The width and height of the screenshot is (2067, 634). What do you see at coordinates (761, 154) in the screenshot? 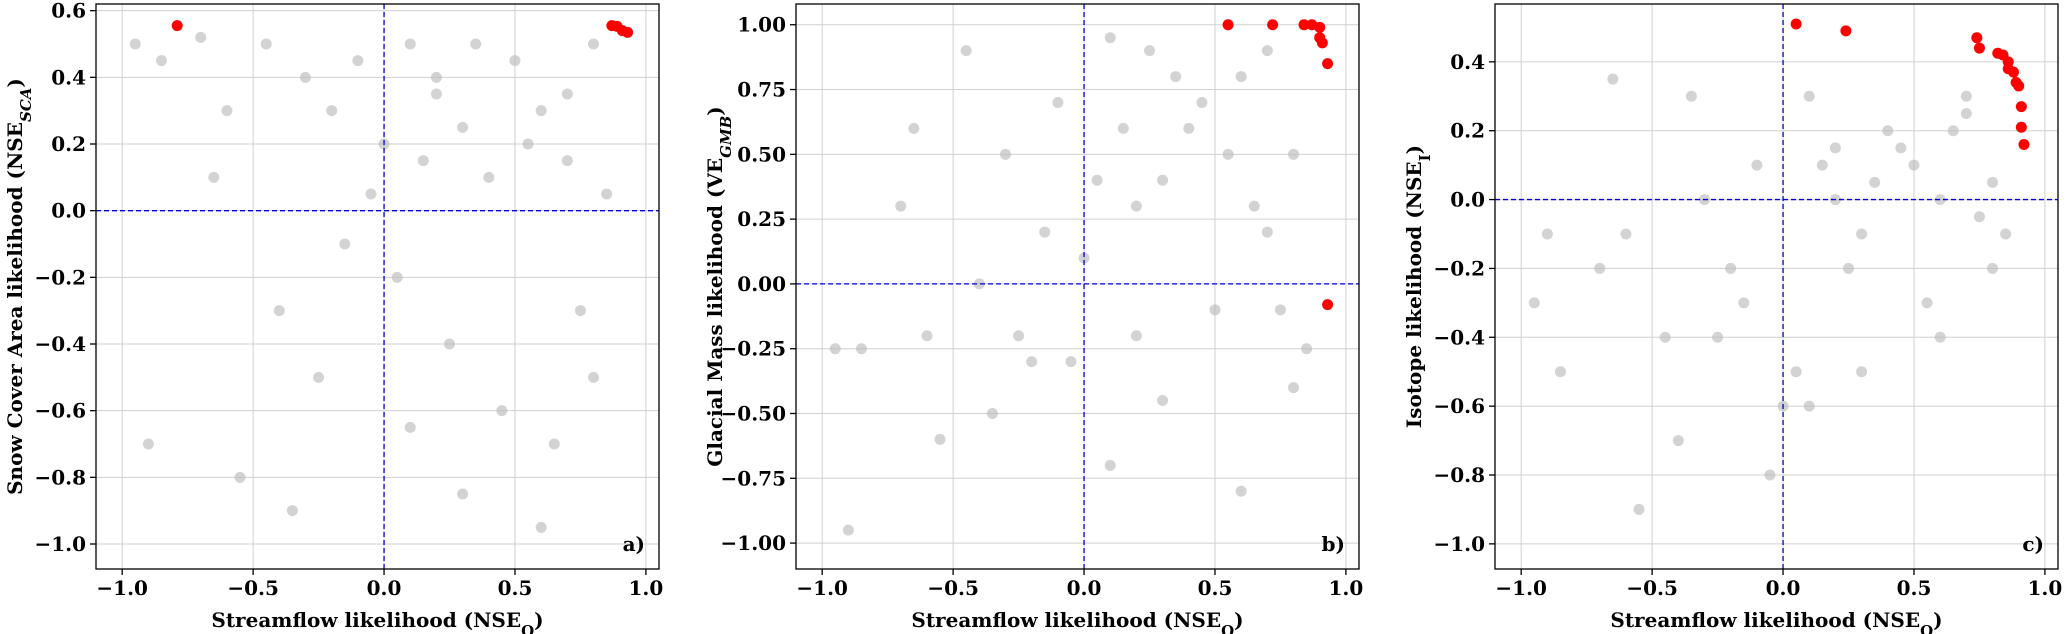
I see `y-tick-label: 0.50` at bounding box center [761, 154].